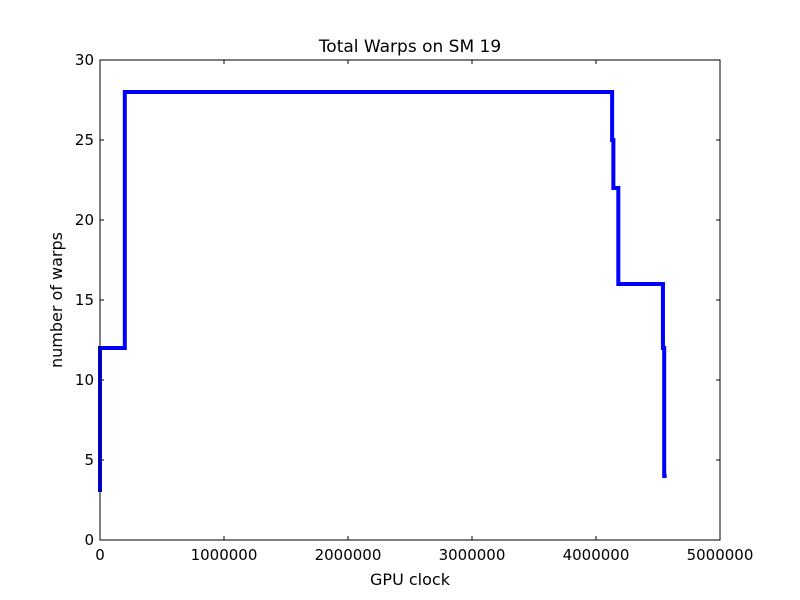  What do you see at coordinates (348, 555) in the screenshot?
I see `x-tick-label: 2000000` at bounding box center [348, 555].